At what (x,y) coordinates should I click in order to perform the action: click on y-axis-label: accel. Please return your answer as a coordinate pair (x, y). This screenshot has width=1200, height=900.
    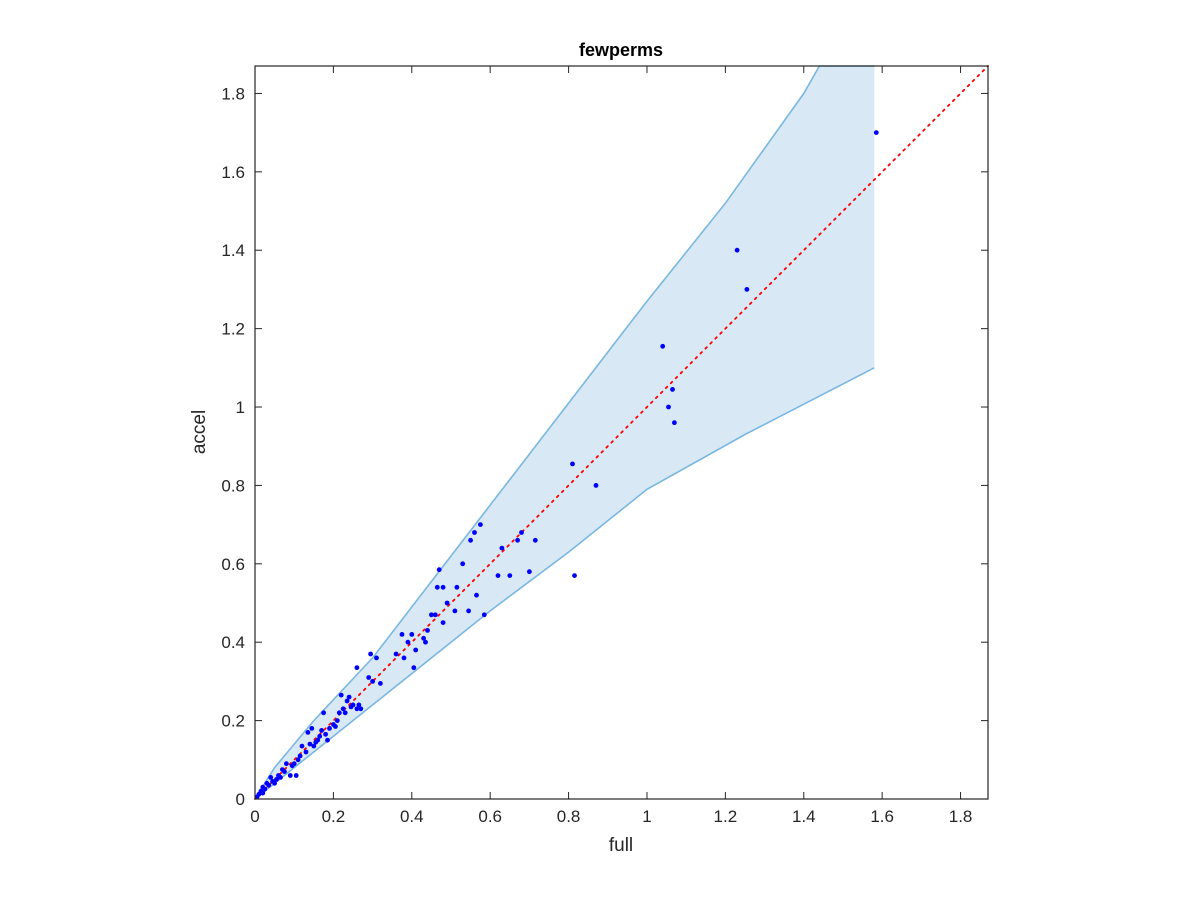
    Looking at the image, I should click on (199, 432).